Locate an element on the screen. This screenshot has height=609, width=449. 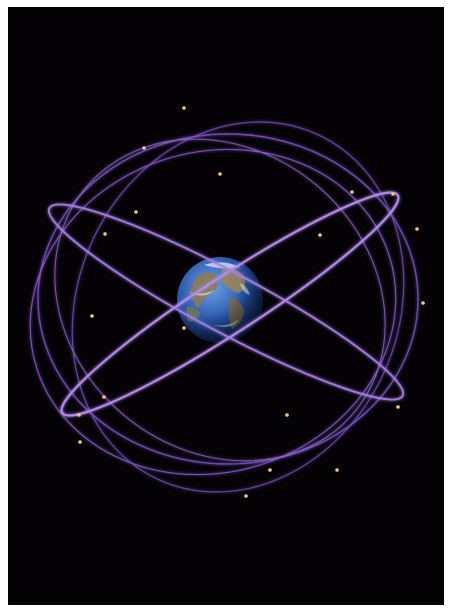
earth-globe-icon is located at coordinates (220, 300).